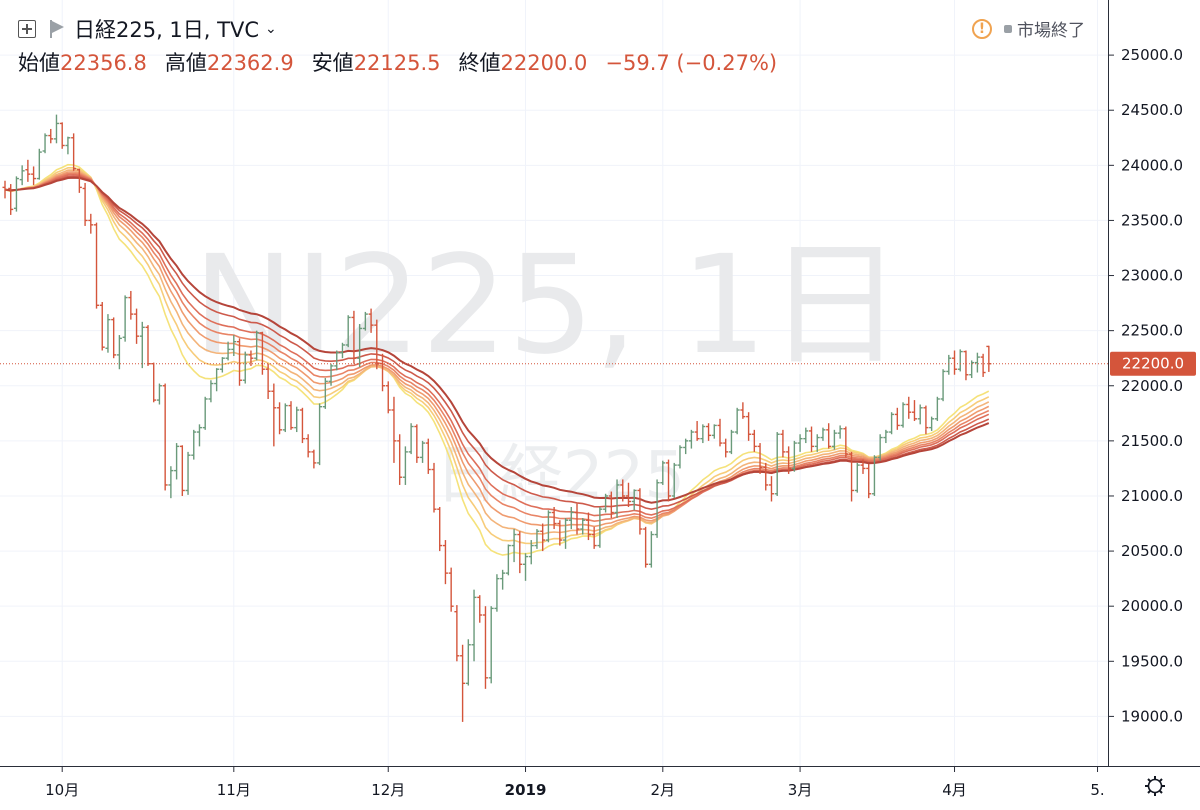 This screenshot has width=1200, height=810. I want to click on flag-icon, so click(58, 29).